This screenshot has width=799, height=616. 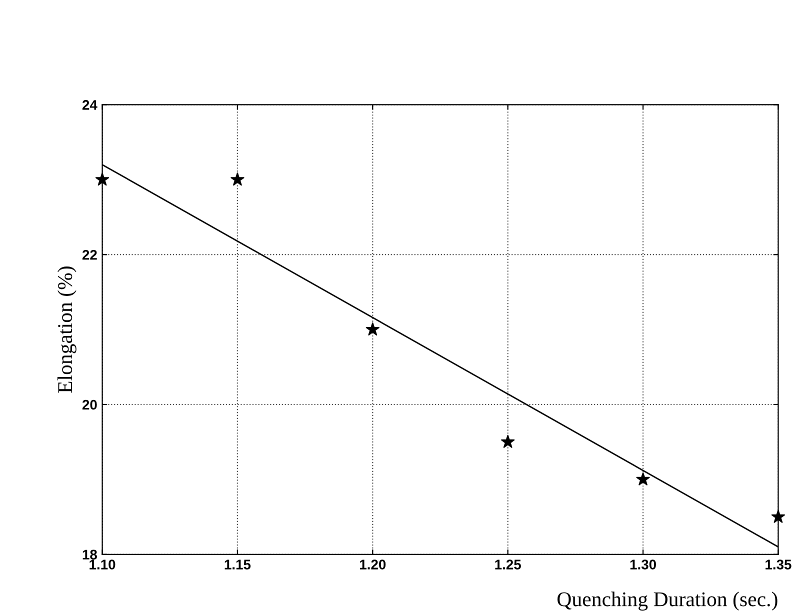 What do you see at coordinates (90, 105) in the screenshot?
I see `y-tick-label: 24` at bounding box center [90, 105].